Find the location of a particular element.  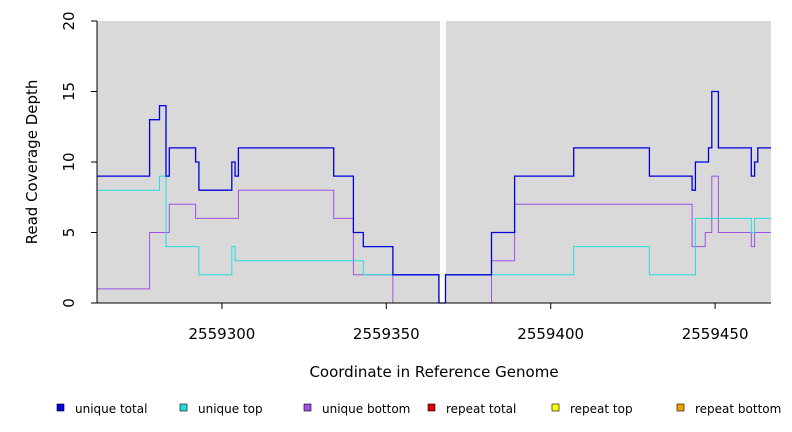

y-tick-label: 10 is located at coordinates (69, 161).